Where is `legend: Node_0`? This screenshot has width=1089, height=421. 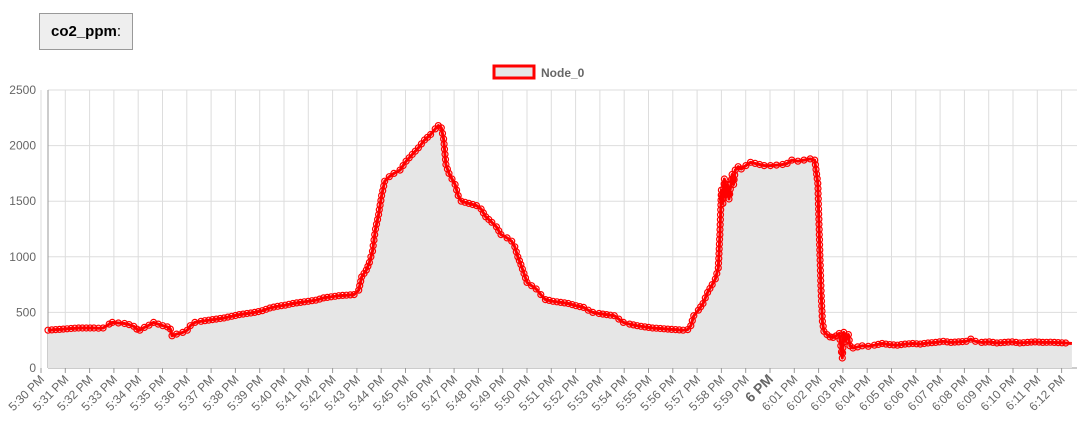
legend: Node_0 is located at coordinates (538, 72).